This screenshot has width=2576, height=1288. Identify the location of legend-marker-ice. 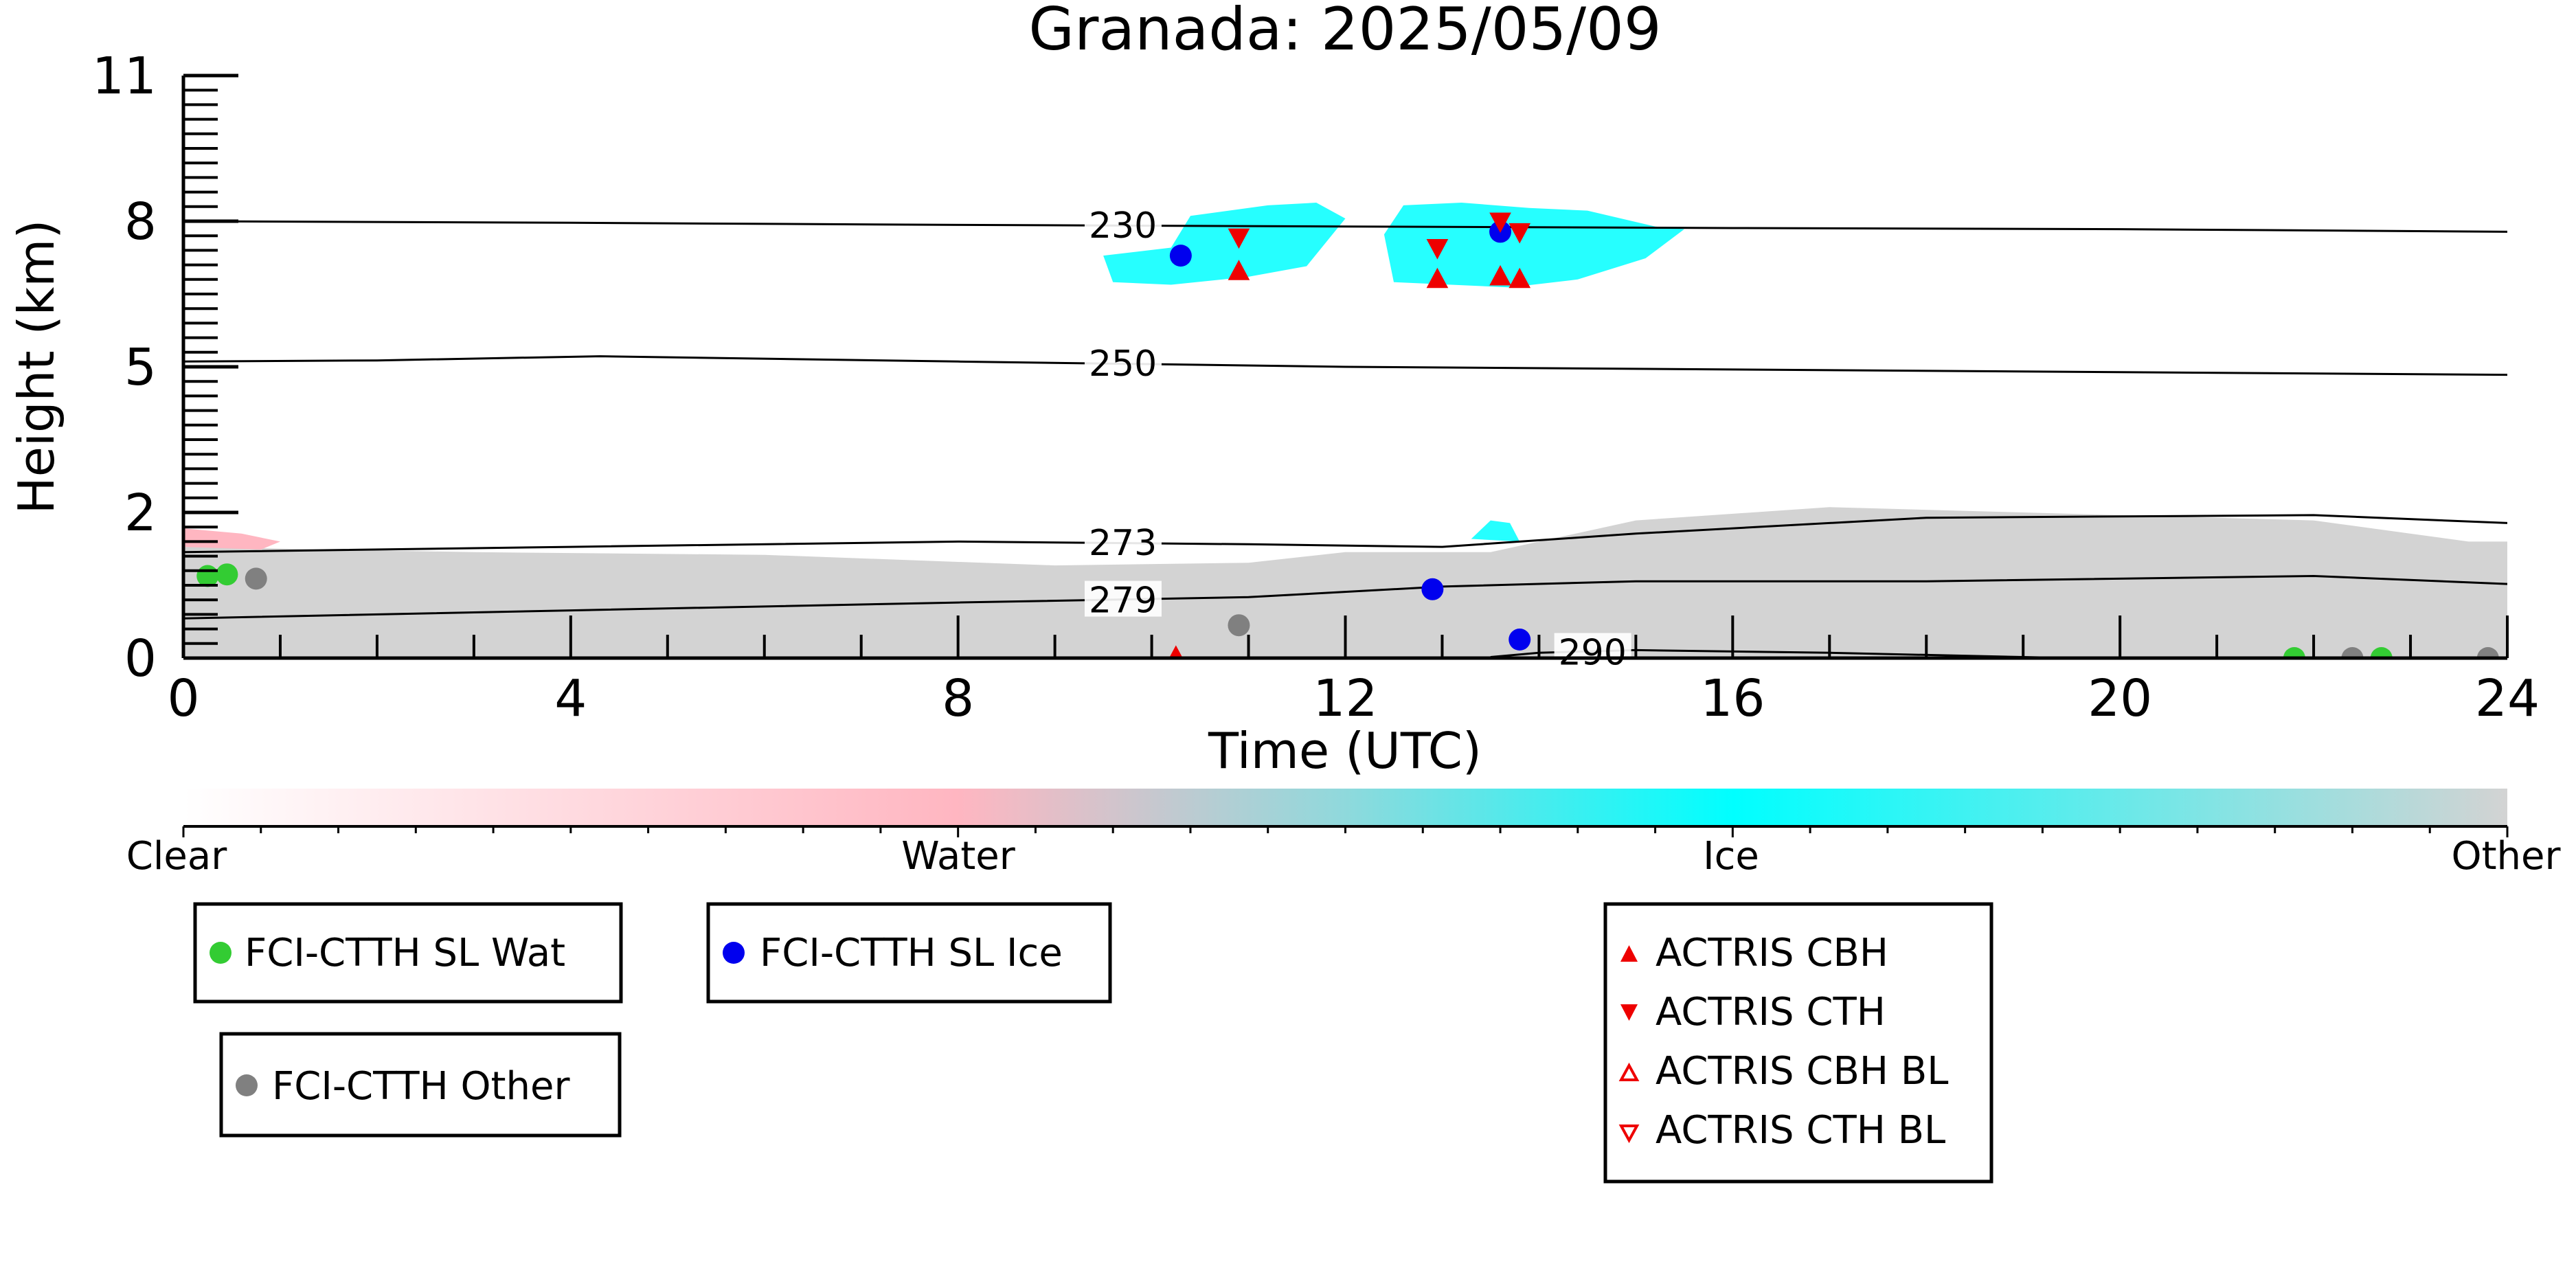
(734, 953).